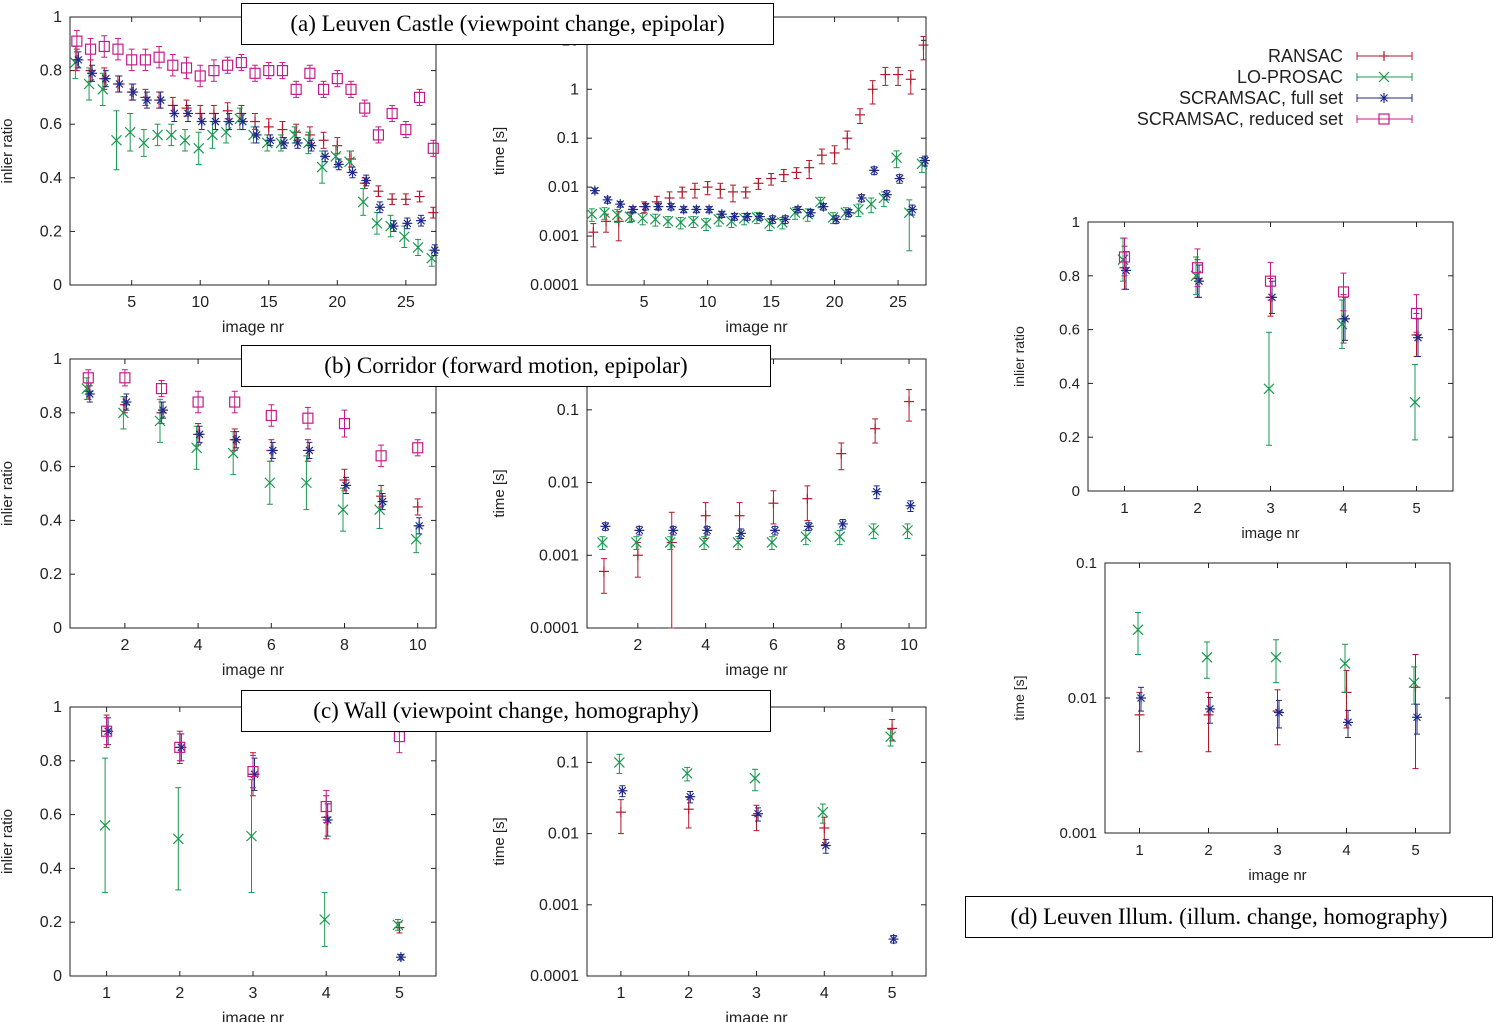  What do you see at coordinates (51, 868) in the screenshot?
I see `y-tick-label-c_ratio-2: 0.4` at bounding box center [51, 868].